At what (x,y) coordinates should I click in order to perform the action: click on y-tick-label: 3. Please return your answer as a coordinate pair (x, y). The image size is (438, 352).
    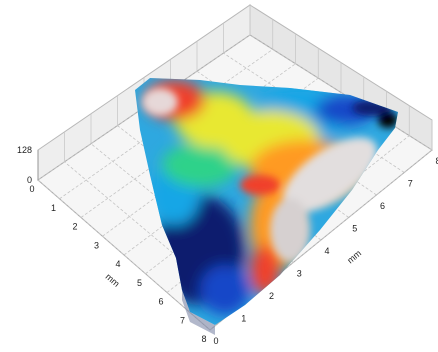
    Looking at the image, I should click on (299, 274).